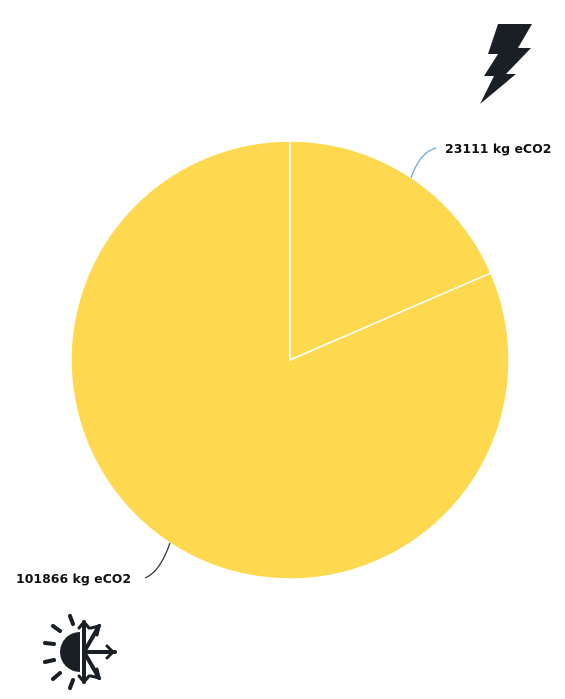 The image size is (565, 699). I want to click on slice-label-101866: 101866 kg eCO2, so click(73, 578).